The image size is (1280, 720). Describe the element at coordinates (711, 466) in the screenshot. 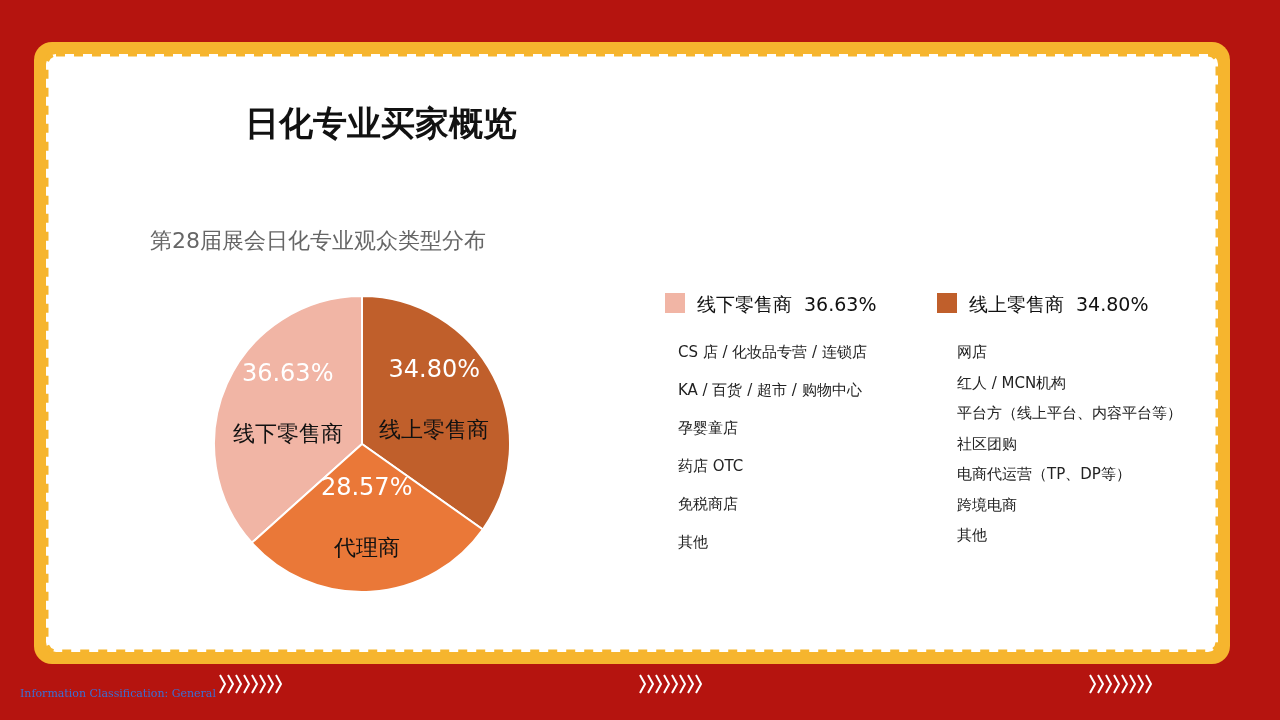

I see `text: 药店 OTC` at that location.